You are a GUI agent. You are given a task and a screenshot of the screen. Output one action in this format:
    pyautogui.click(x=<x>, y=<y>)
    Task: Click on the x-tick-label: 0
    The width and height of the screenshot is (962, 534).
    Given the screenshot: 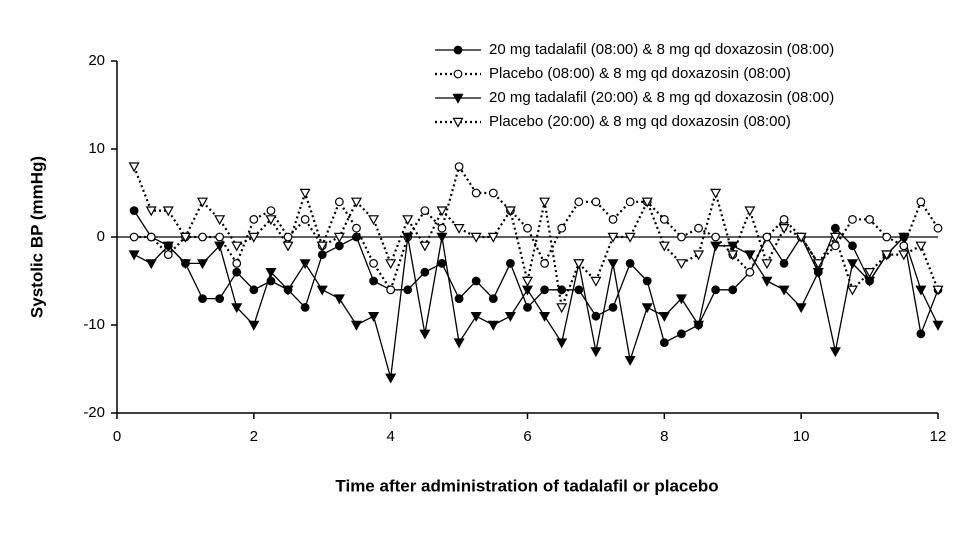 What is the action you would take?
    pyautogui.click(x=117, y=436)
    